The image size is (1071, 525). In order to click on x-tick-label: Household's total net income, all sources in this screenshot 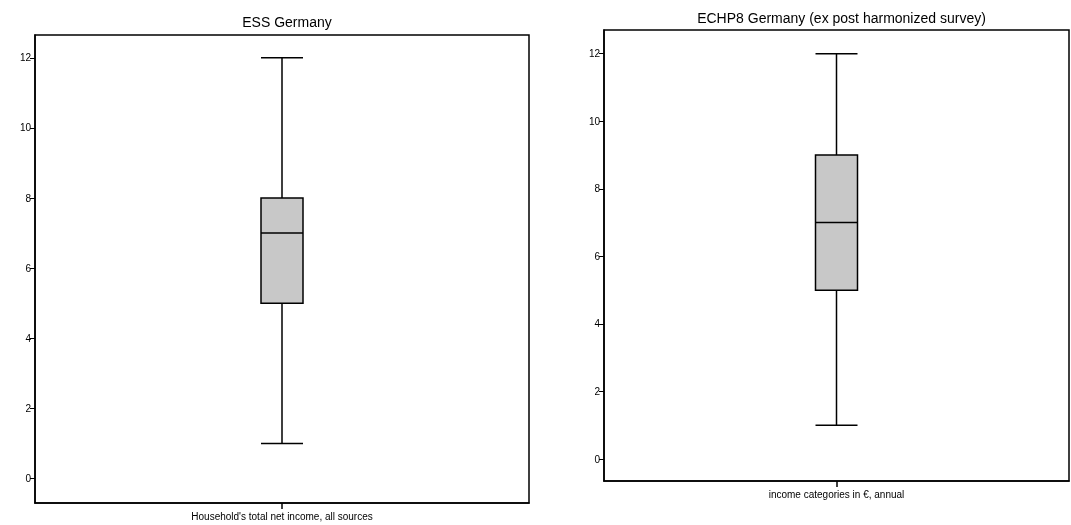, I will do `click(282, 516)`.